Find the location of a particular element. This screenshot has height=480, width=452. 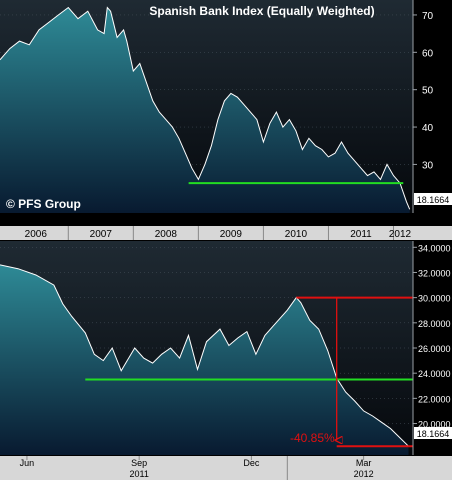

top-x-tick-label: 2011 is located at coordinates (361, 234).